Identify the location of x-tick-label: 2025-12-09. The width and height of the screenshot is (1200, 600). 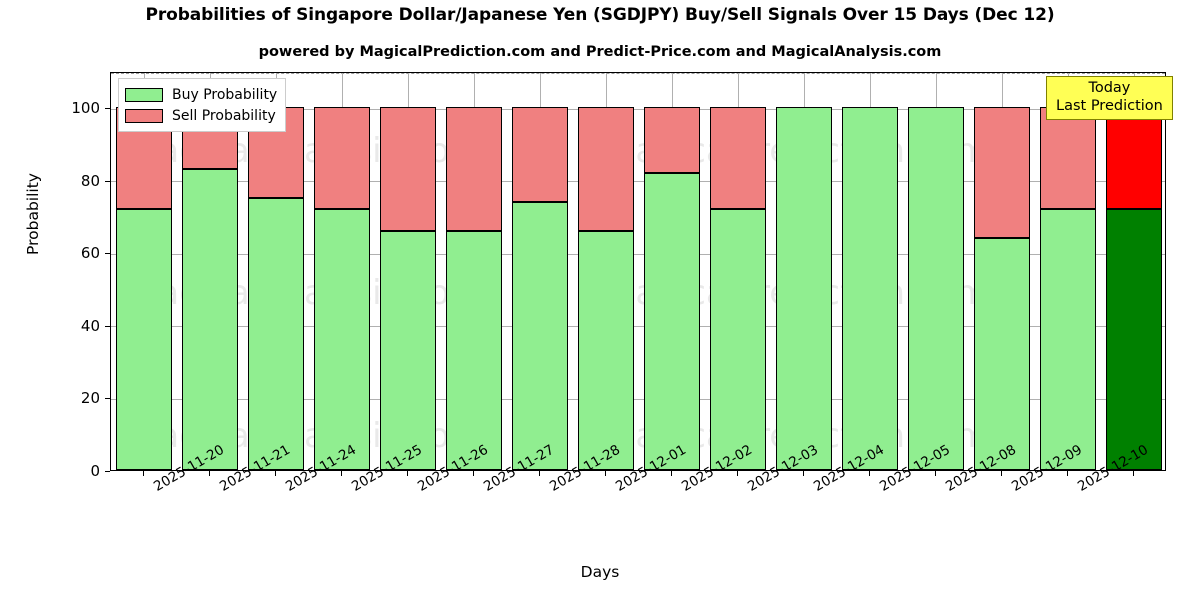
(1047, 468).